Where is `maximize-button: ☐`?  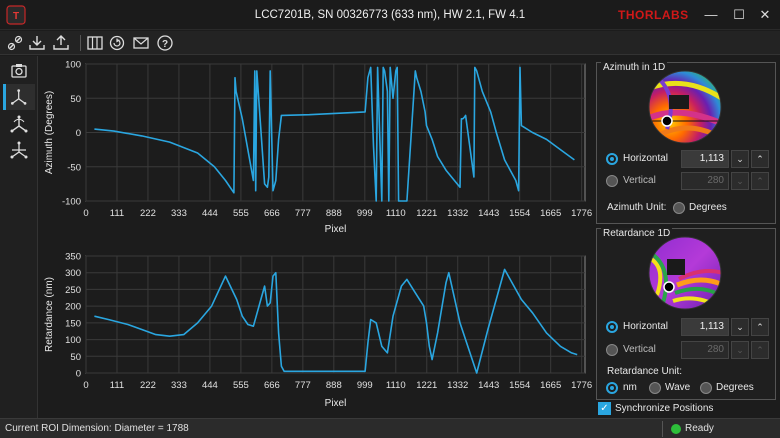
maximize-button: ☐ is located at coordinates (739, 14).